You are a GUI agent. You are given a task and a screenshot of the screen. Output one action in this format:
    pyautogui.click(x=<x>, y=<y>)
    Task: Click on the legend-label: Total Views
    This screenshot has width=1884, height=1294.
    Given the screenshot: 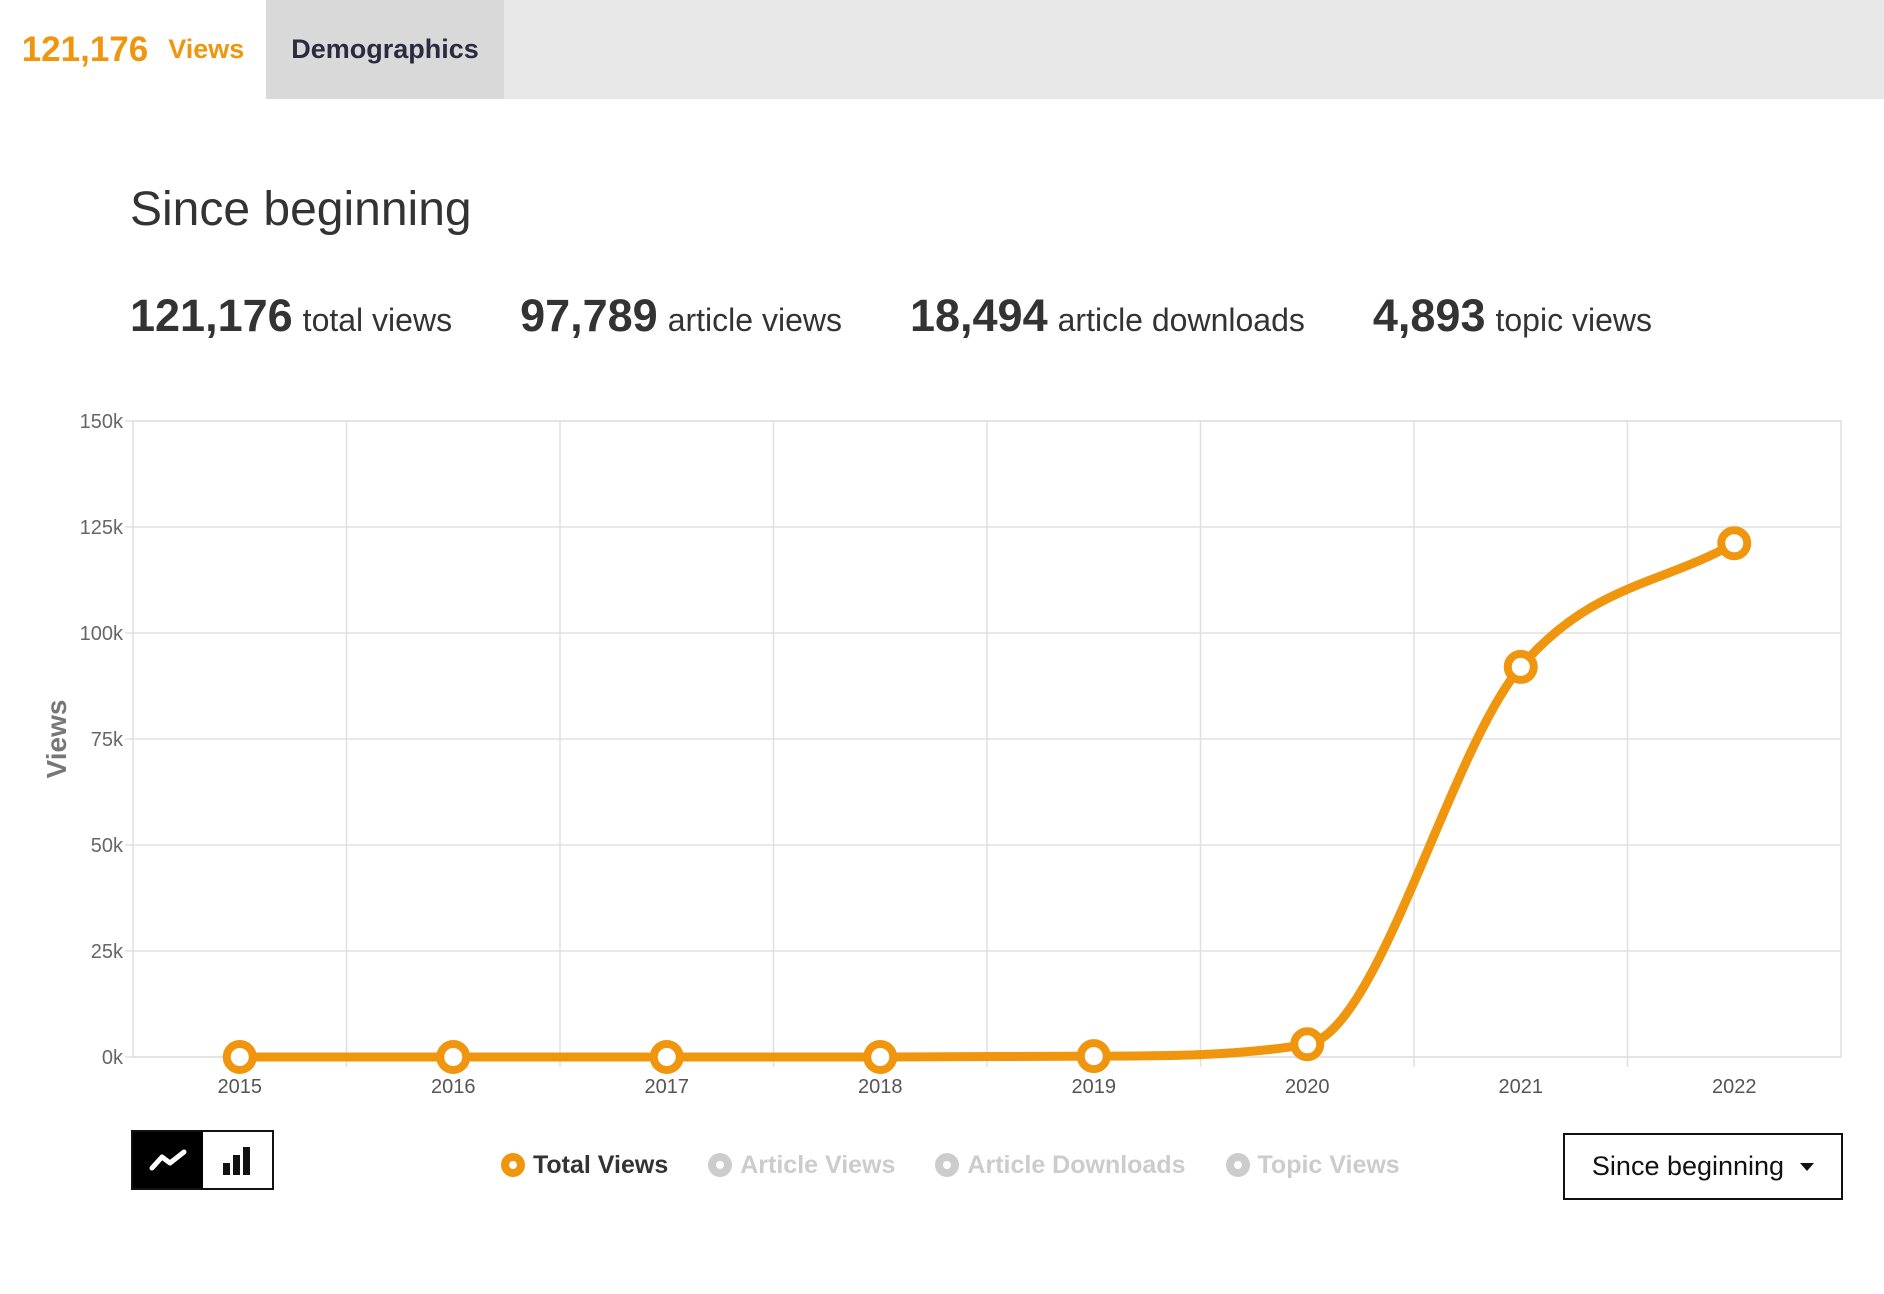 What is the action you would take?
    pyautogui.click(x=601, y=1164)
    